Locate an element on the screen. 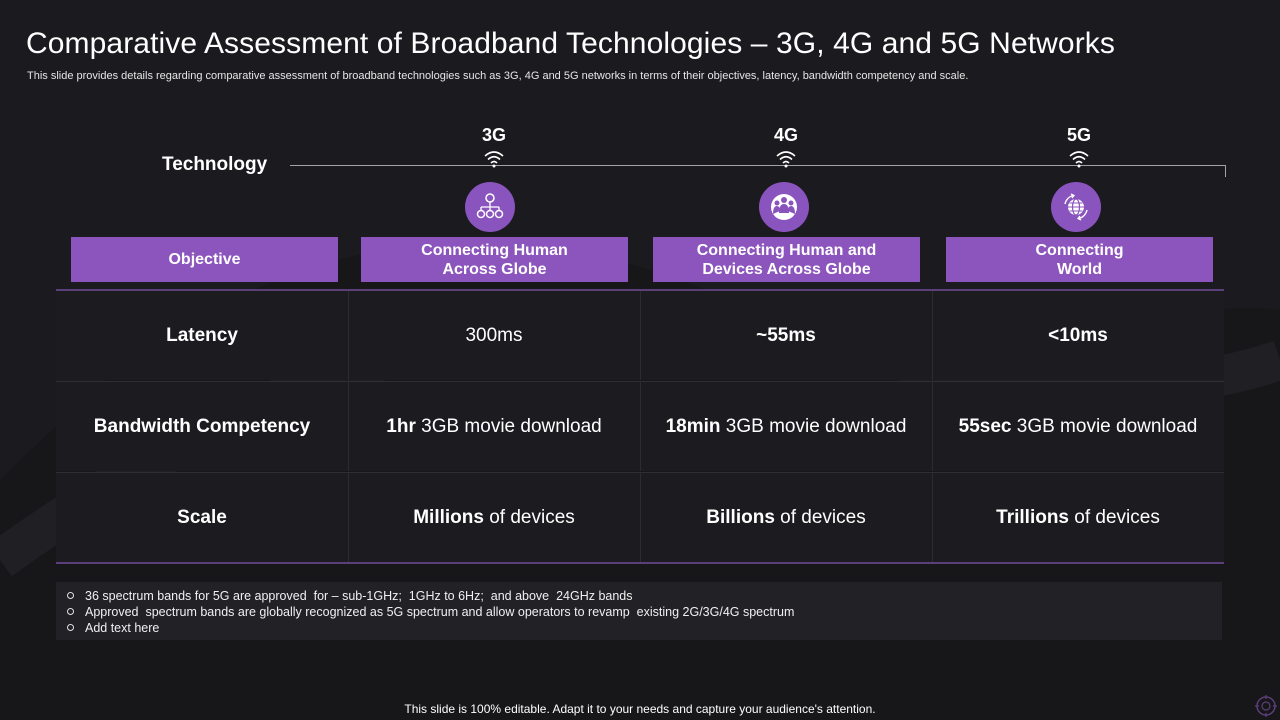 The width and height of the screenshot is (1280, 720). objective-3g-line2: Across Globe is located at coordinates (494, 269).